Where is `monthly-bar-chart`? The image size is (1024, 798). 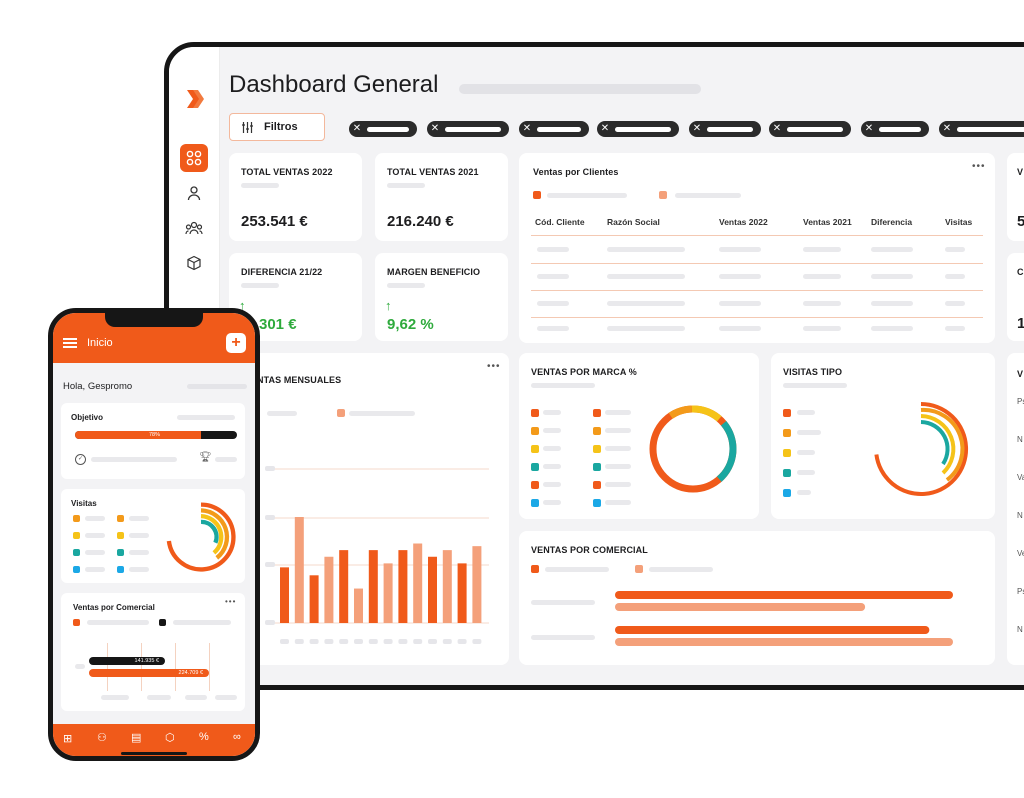 monthly-bar-chart is located at coordinates (377, 555).